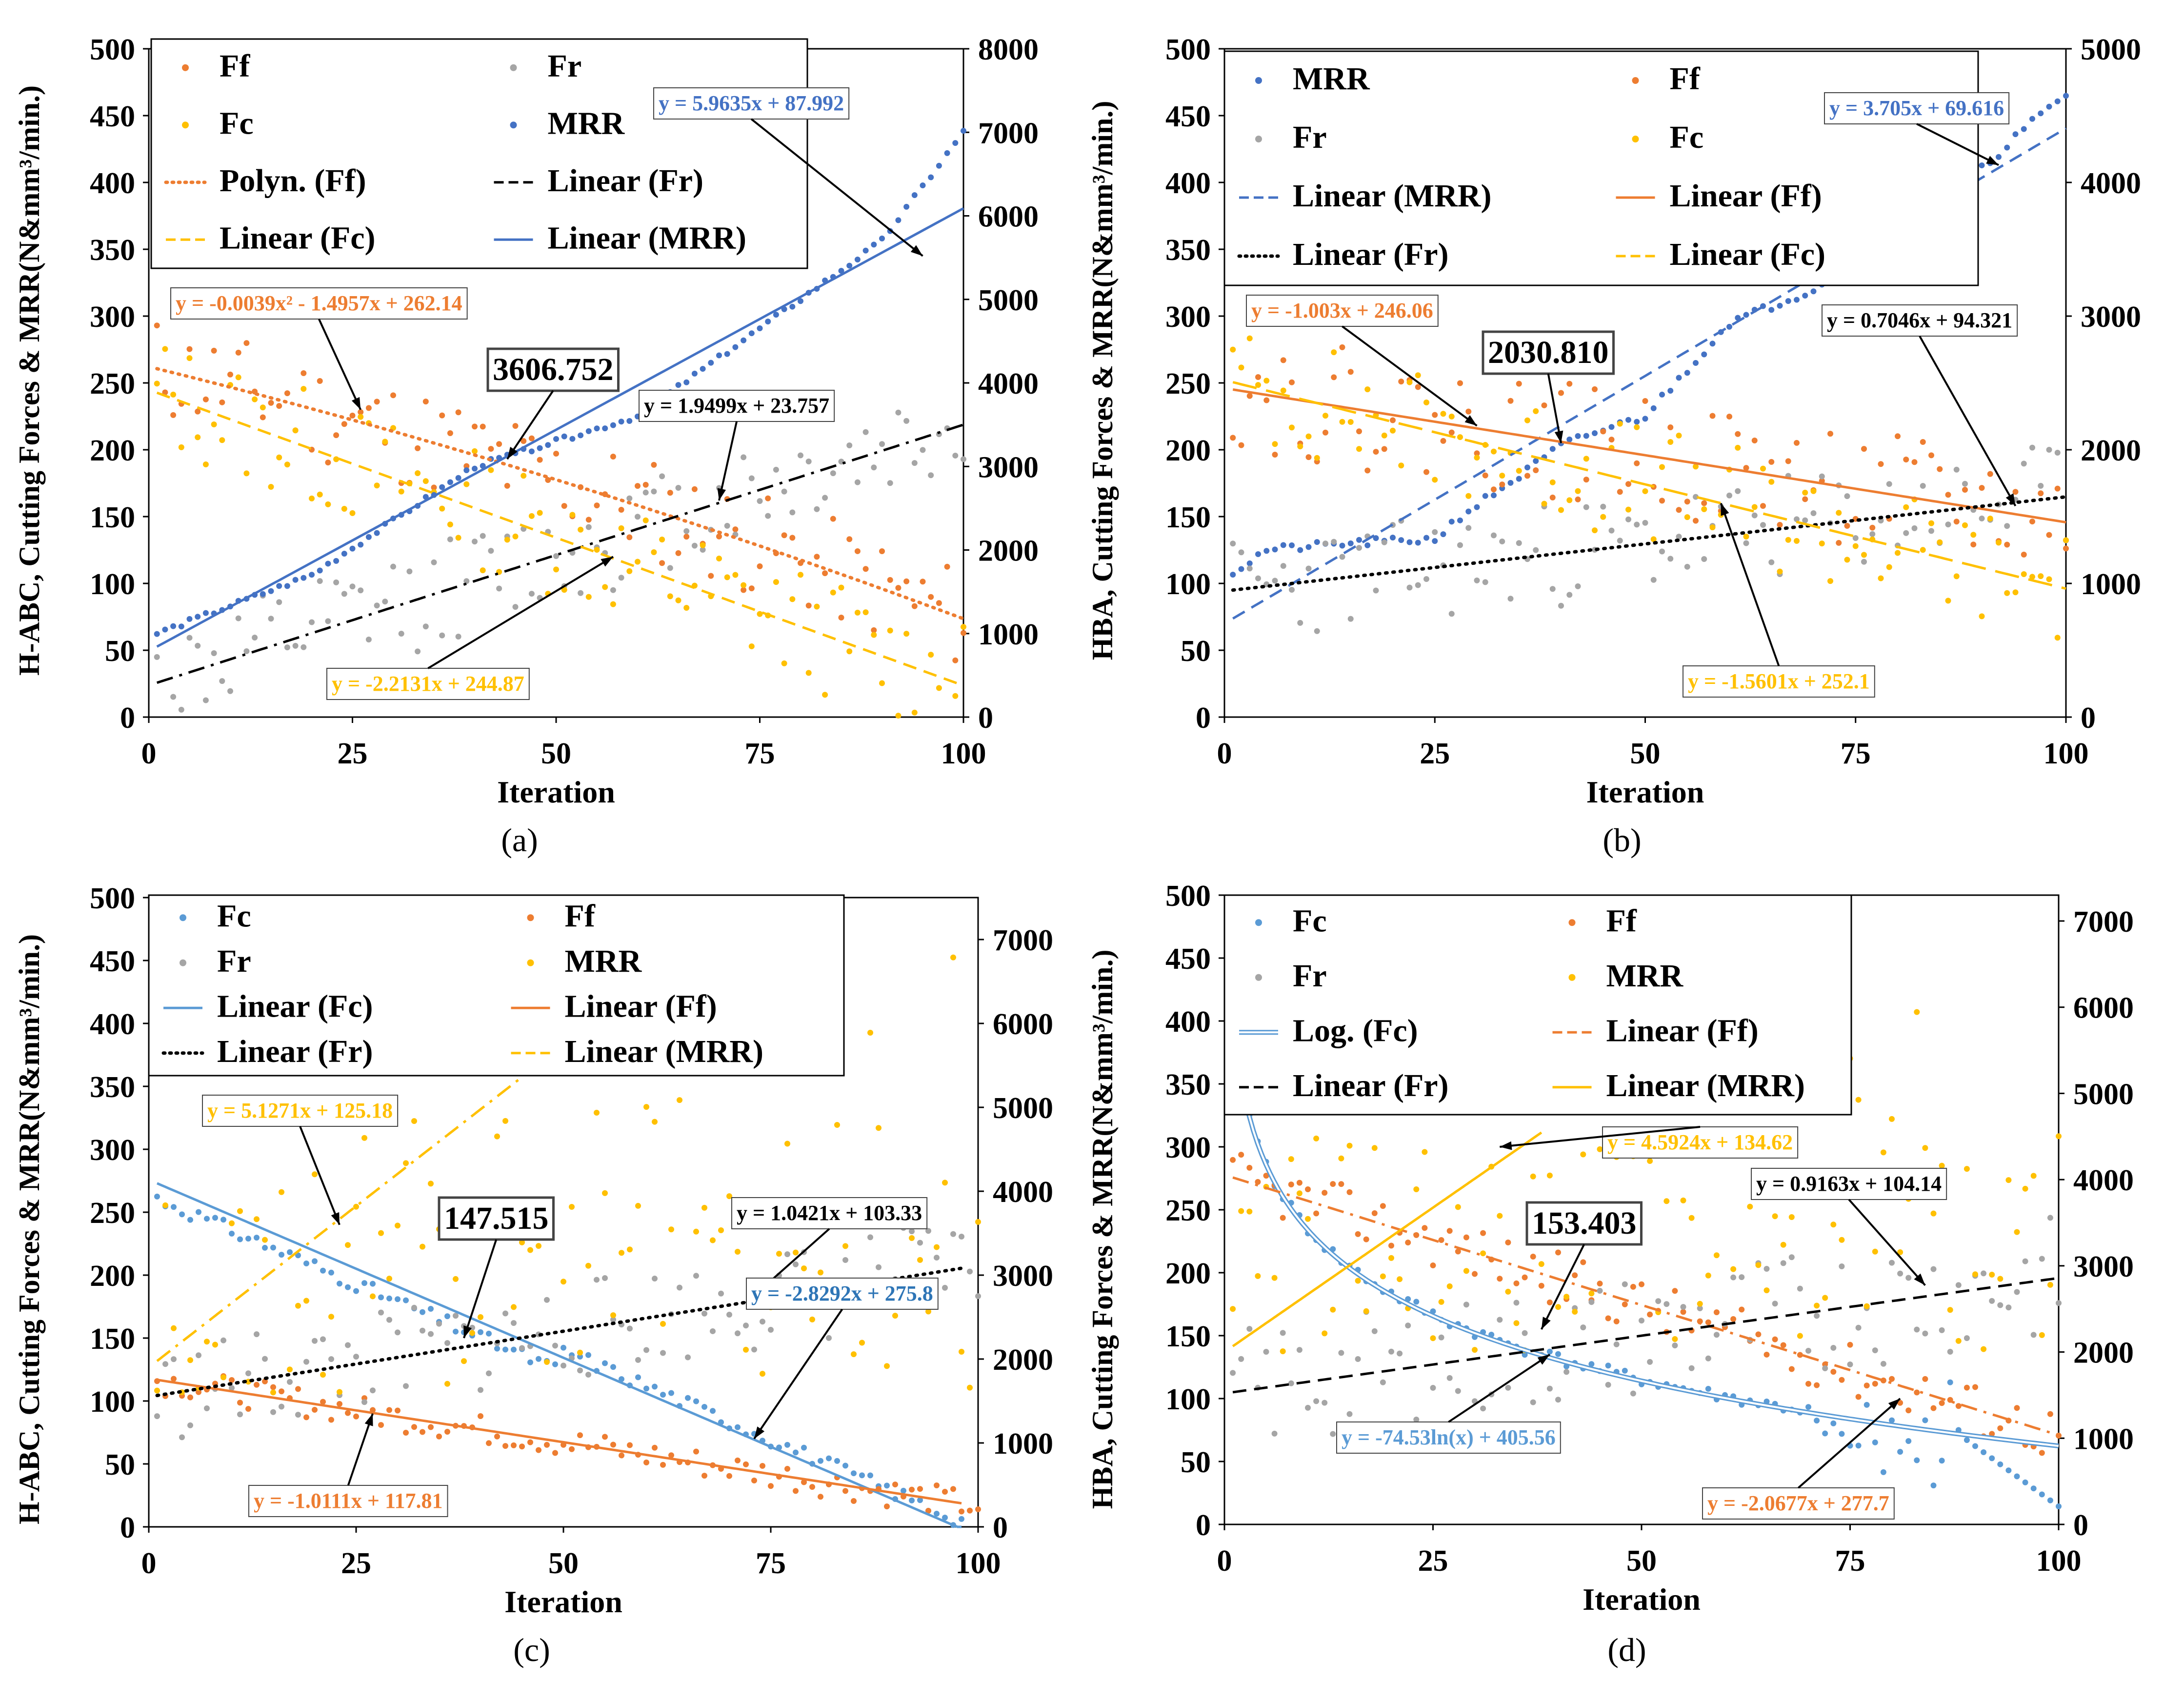 The height and width of the screenshot is (1701, 2184). What do you see at coordinates (149, 1564) in the screenshot?
I see `x-tick-label: 0` at bounding box center [149, 1564].